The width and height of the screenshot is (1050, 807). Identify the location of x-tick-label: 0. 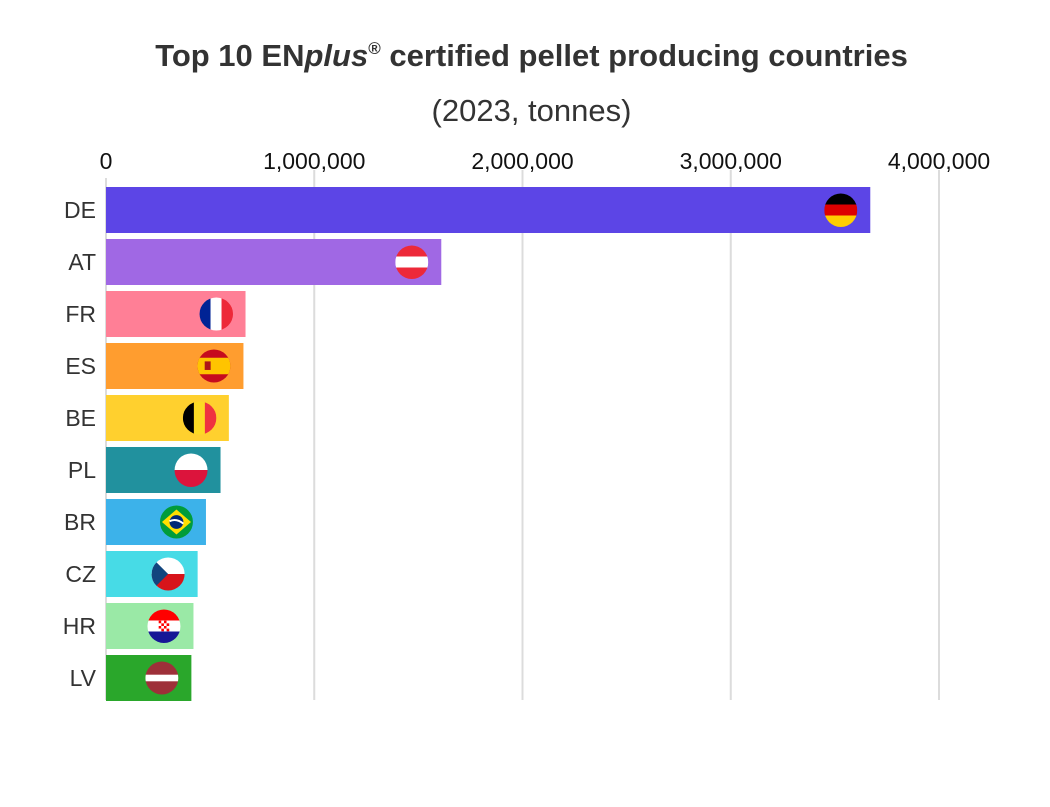
(106, 161).